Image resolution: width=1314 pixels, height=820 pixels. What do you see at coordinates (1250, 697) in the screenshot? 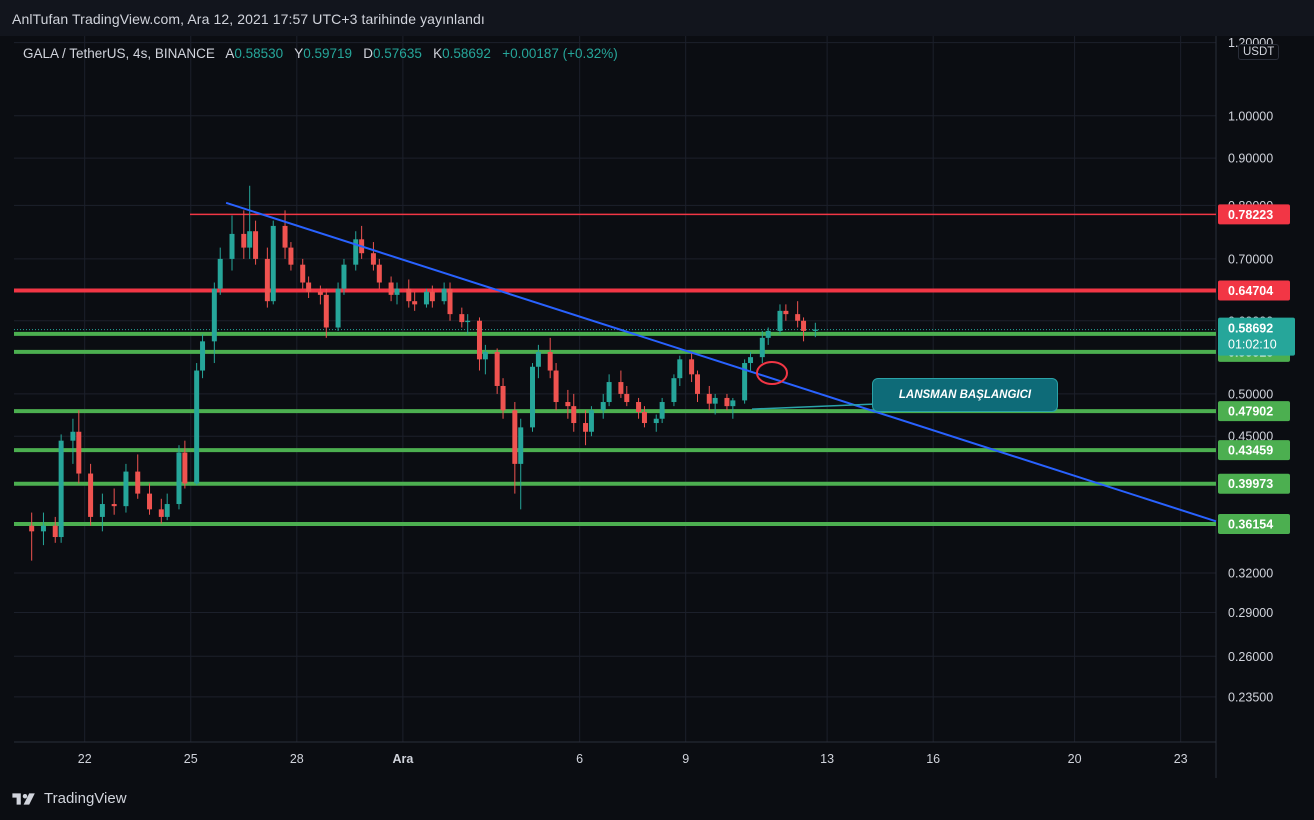
I see `y-tick-label: 0.23500` at bounding box center [1250, 697].